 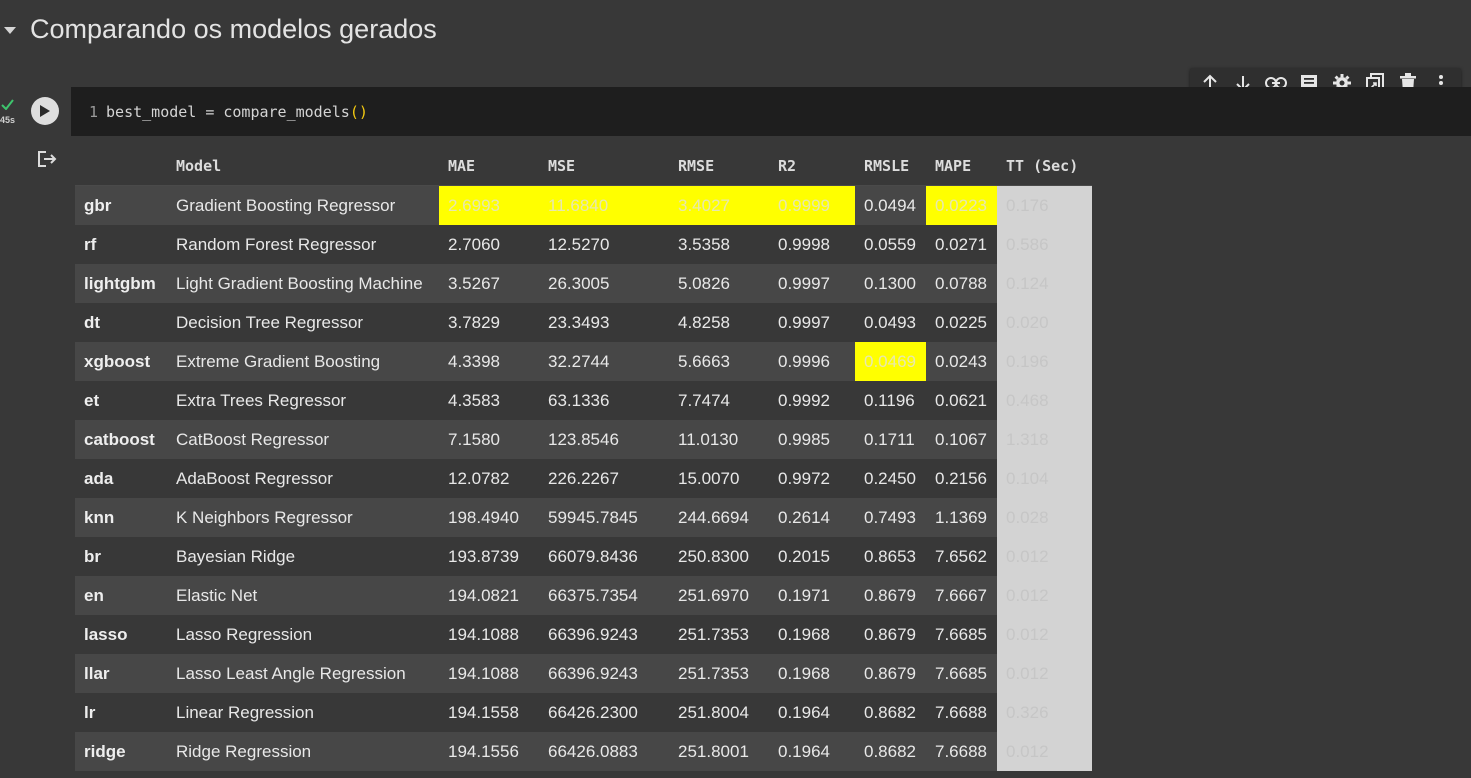 What do you see at coordinates (303, 751) in the screenshot?
I see `cell-model: Ridge Regression` at bounding box center [303, 751].